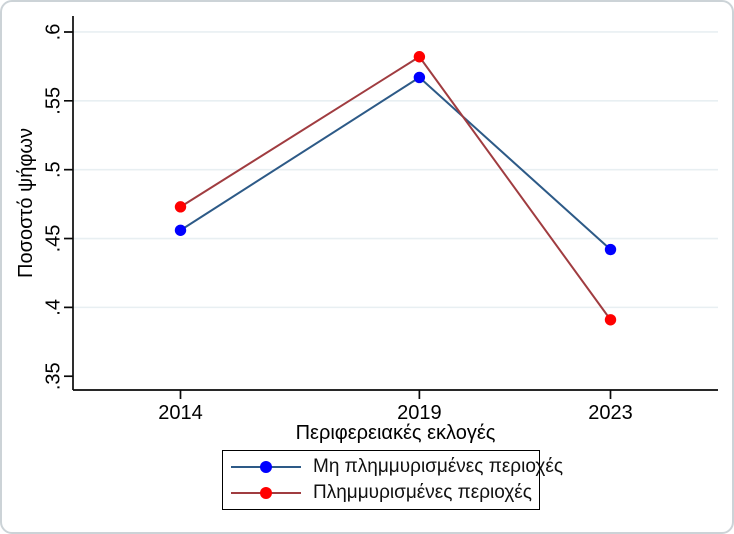 This screenshot has height=534, width=734. What do you see at coordinates (396, 433) in the screenshot?
I see `x-axis-title: Περιφερειακές εκλογές` at bounding box center [396, 433].